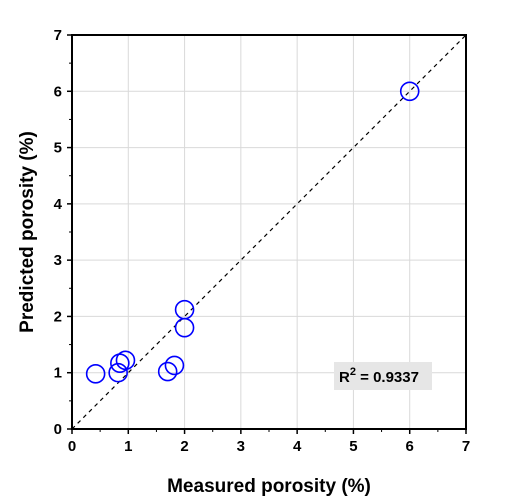  What do you see at coordinates (58, 373) in the screenshot?
I see `y-tick-label: 1` at bounding box center [58, 373].